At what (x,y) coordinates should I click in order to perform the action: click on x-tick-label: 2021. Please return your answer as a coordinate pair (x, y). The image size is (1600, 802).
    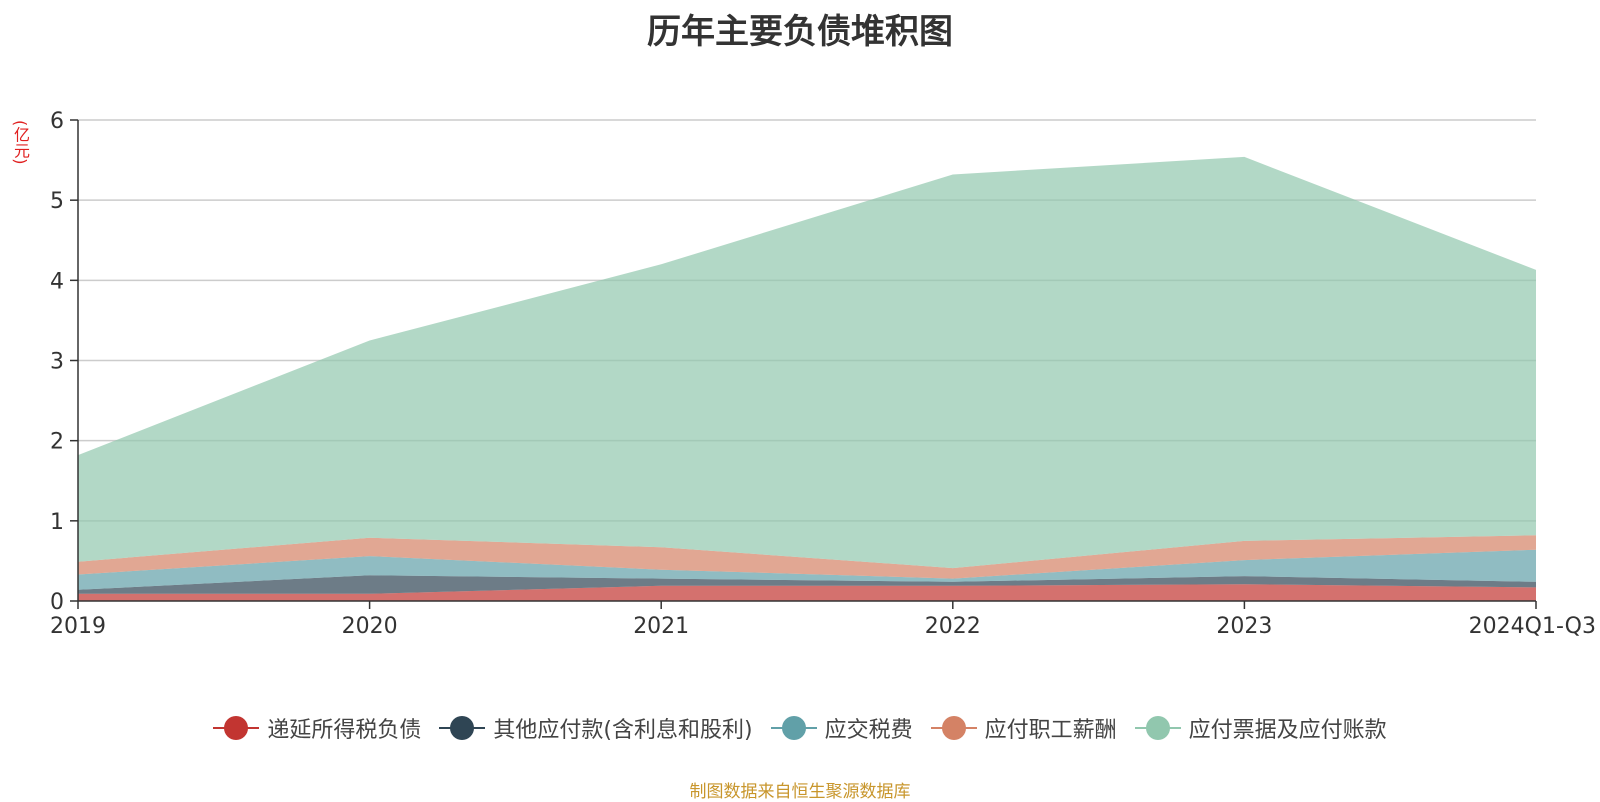
    Looking at the image, I should click on (661, 626).